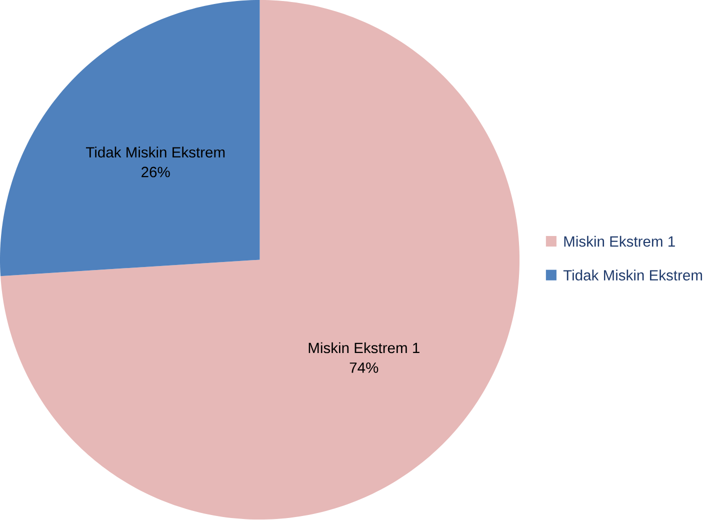 This screenshot has height=520, width=703. What do you see at coordinates (619, 241) in the screenshot?
I see `legend-label: Miskin Ekstrem 1` at bounding box center [619, 241].